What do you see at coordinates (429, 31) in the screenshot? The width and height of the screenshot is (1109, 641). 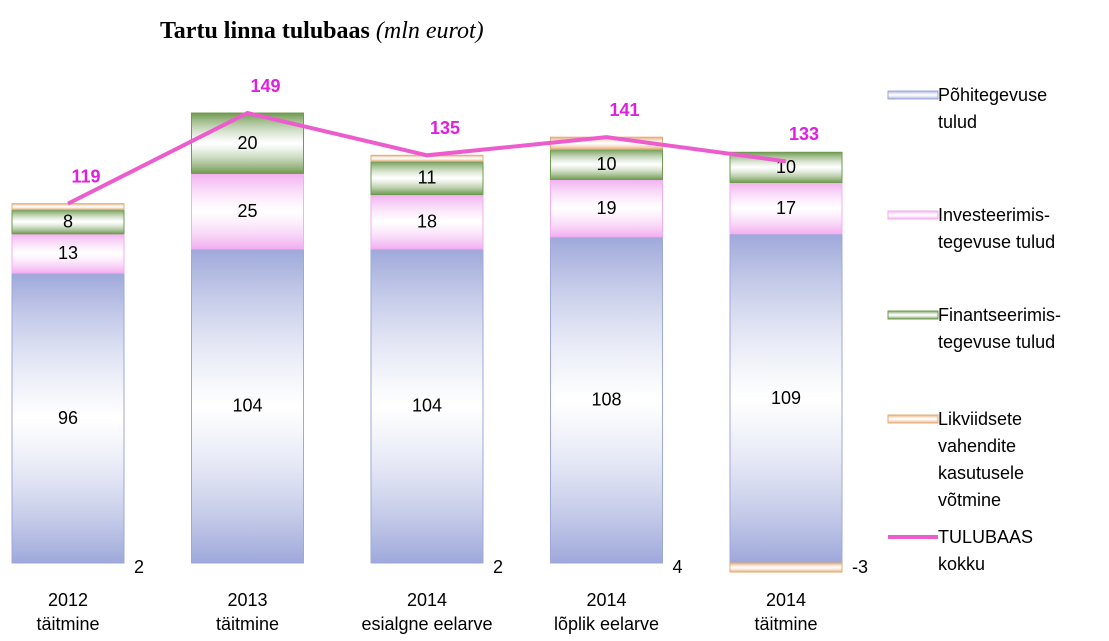 I see `chart-subtitle: (mln eurot)` at bounding box center [429, 31].